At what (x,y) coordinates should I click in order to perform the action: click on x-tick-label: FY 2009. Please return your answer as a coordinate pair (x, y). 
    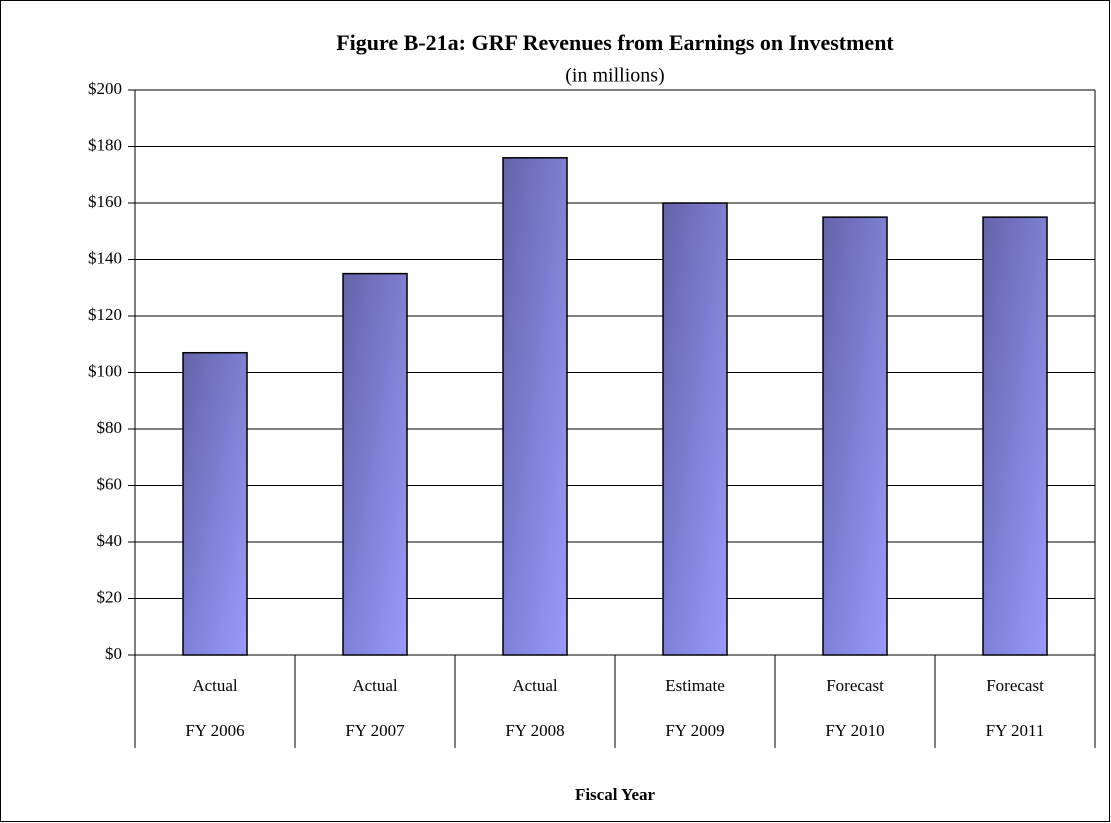
    Looking at the image, I should click on (694, 730).